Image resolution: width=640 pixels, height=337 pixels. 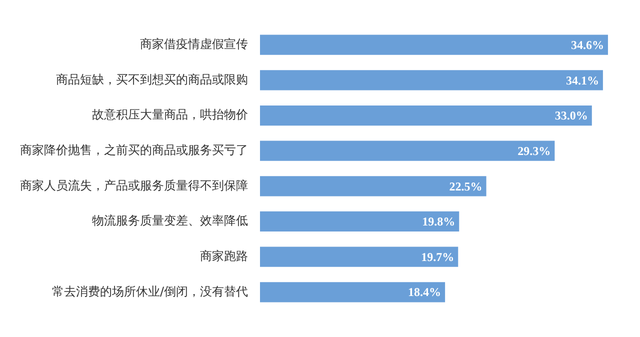 I want to click on y-tick-label: 常去消费的场所休业/倒闭，没有替代, so click(x=150, y=291).